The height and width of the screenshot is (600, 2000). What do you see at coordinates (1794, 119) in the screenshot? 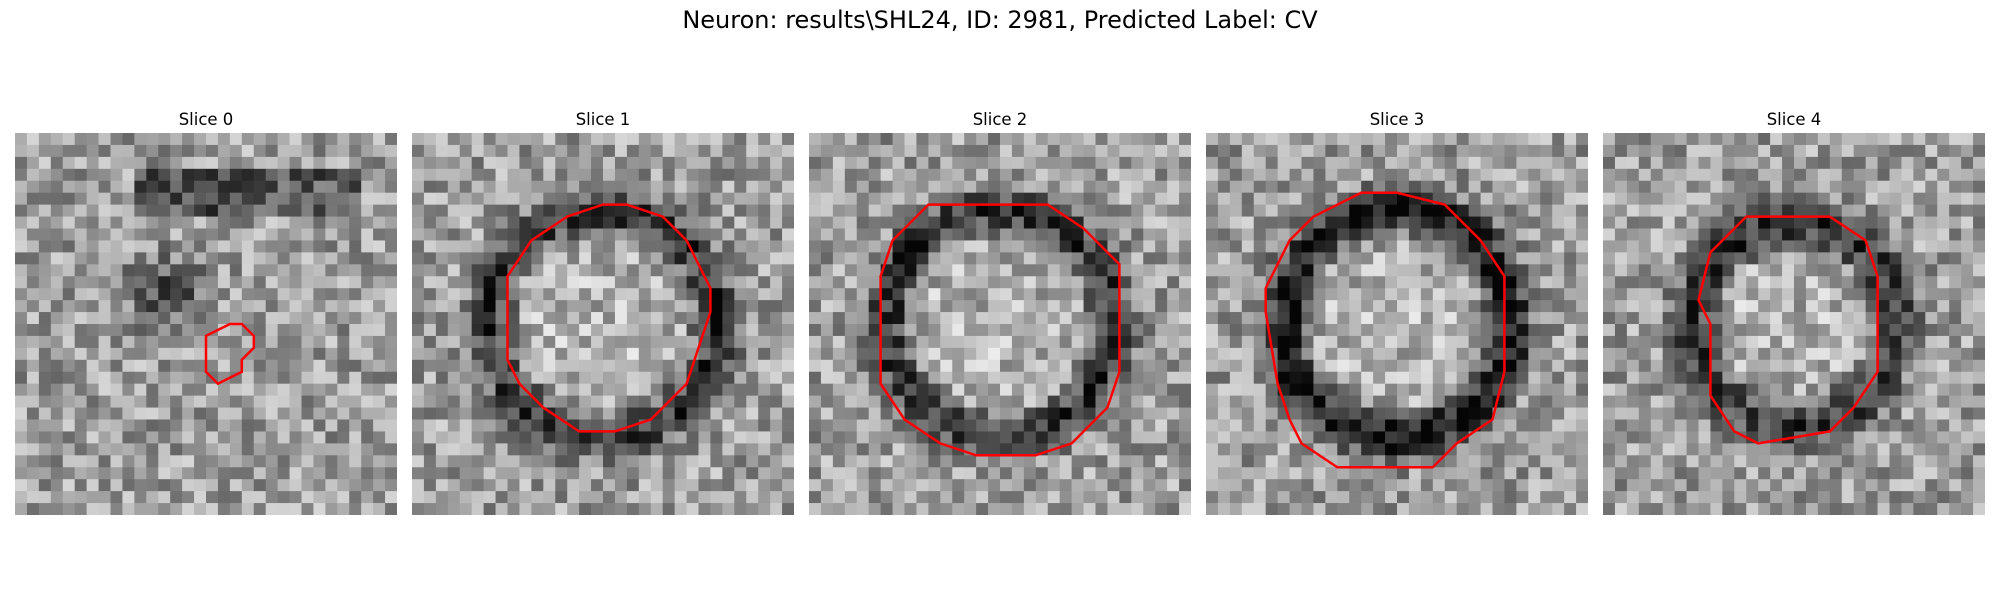
I see `slice-title: Slice 4` at bounding box center [1794, 119].